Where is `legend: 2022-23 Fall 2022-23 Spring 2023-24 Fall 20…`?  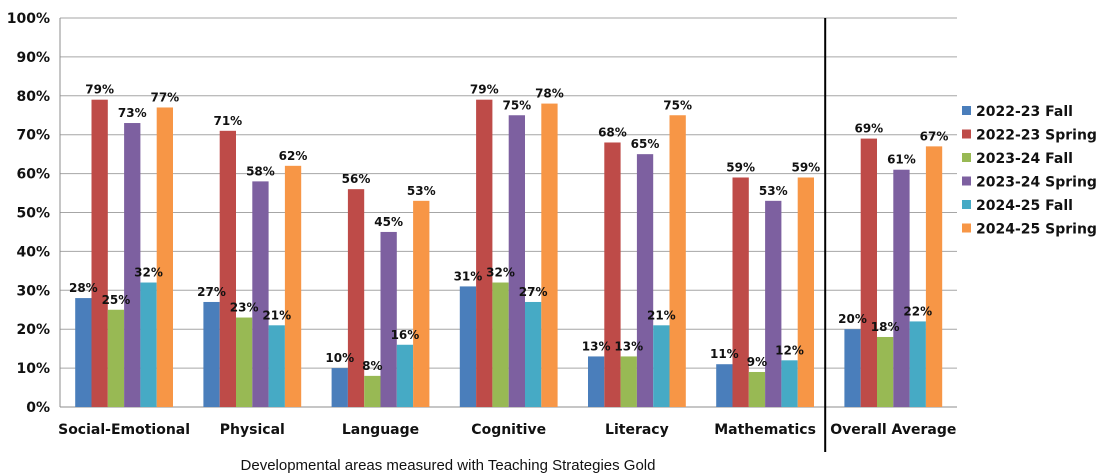
legend: 2022-23 Fall 2022-23 Spring 2023-24 Fall 20… is located at coordinates (1029, 171).